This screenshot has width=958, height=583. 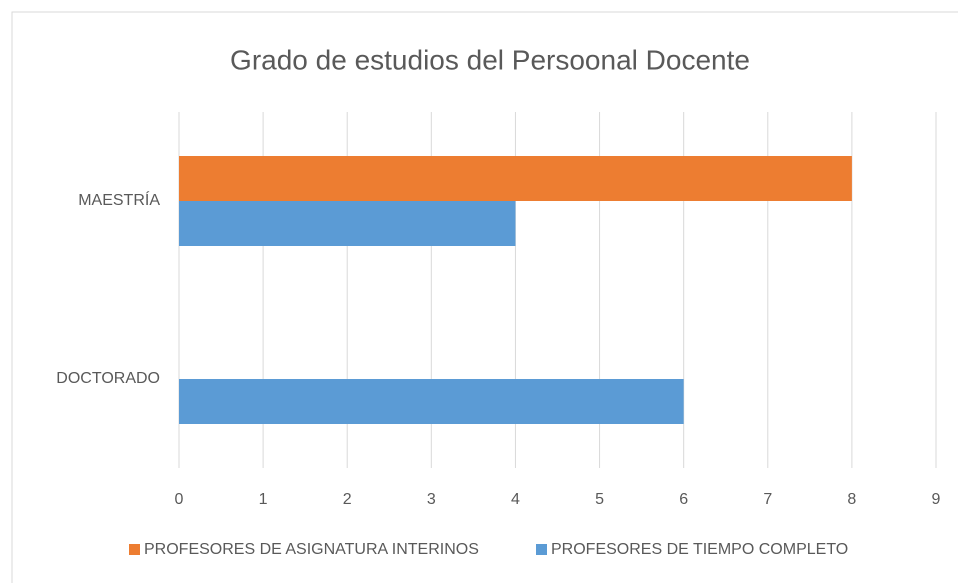 What do you see at coordinates (515, 499) in the screenshot?
I see `x-tick-label: 4` at bounding box center [515, 499].